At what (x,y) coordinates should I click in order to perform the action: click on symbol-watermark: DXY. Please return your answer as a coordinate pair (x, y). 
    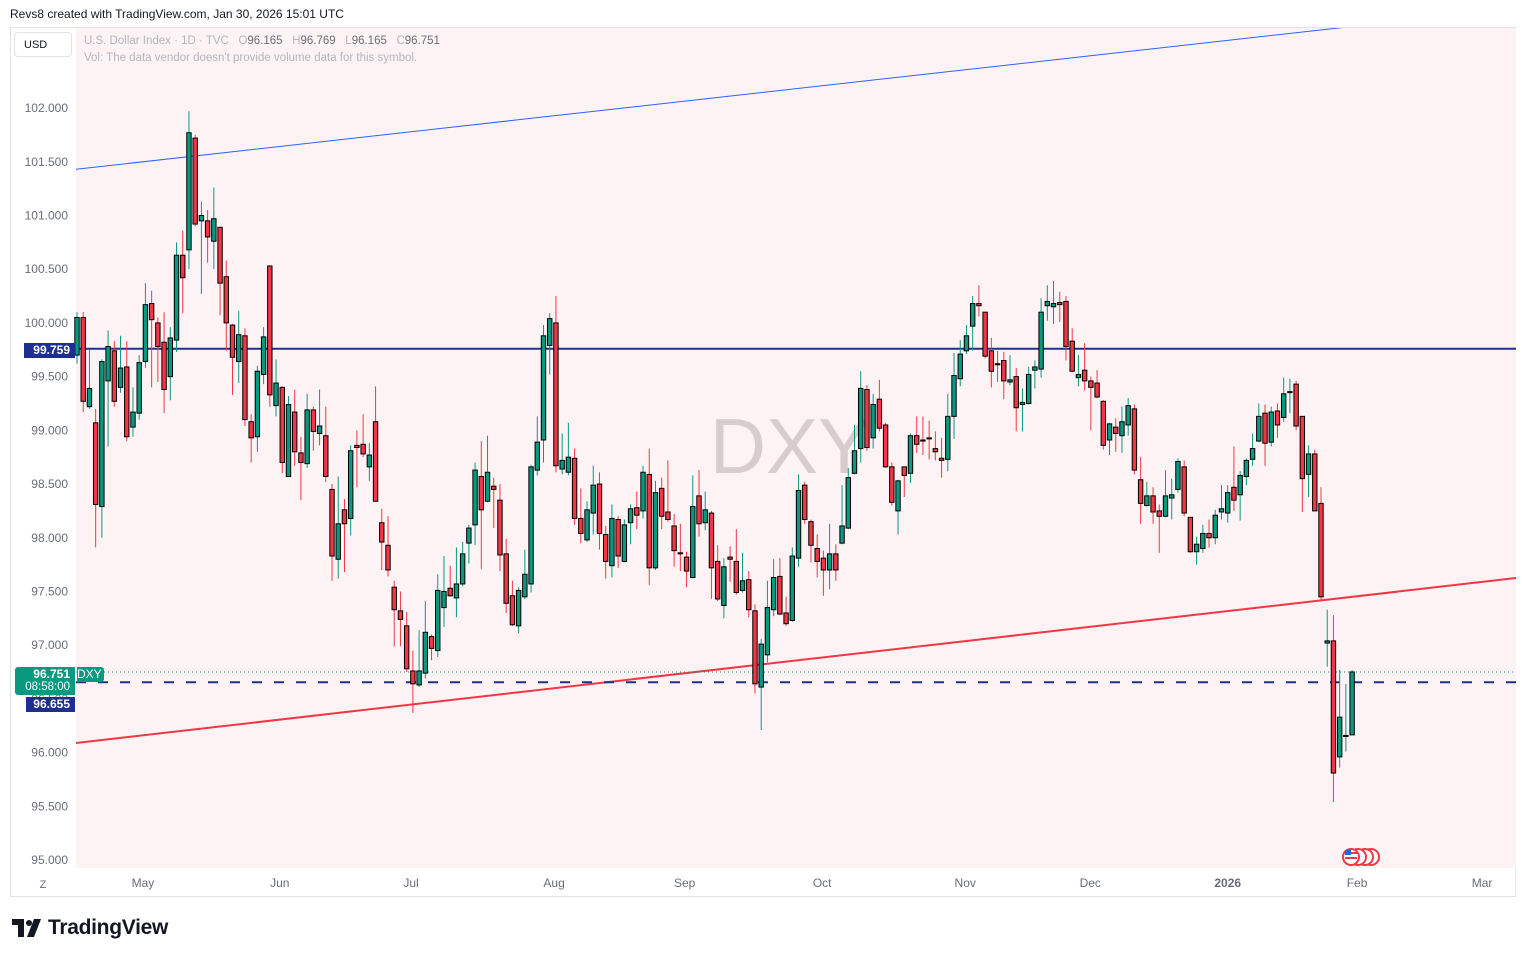
    Looking at the image, I should click on (790, 446).